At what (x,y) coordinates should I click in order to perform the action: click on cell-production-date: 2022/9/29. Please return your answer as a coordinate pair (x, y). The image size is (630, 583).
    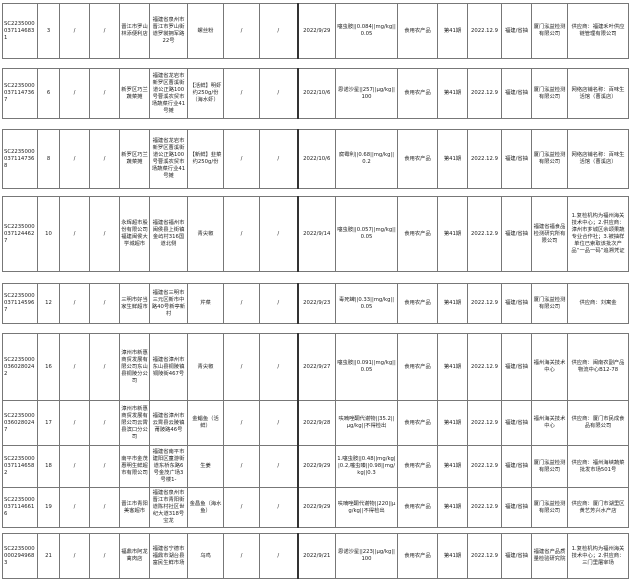
    Looking at the image, I should click on (316, 507).